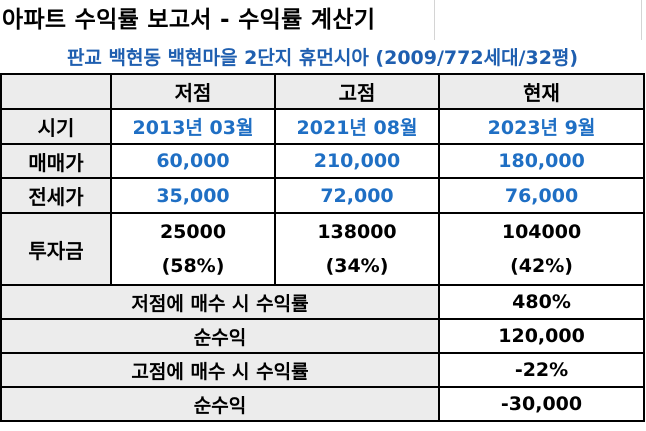 The width and height of the screenshot is (646, 431). Describe the element at coordinates (193, 249) in the screenshot. I see `investment-low: 25000 (58%)` at that location.